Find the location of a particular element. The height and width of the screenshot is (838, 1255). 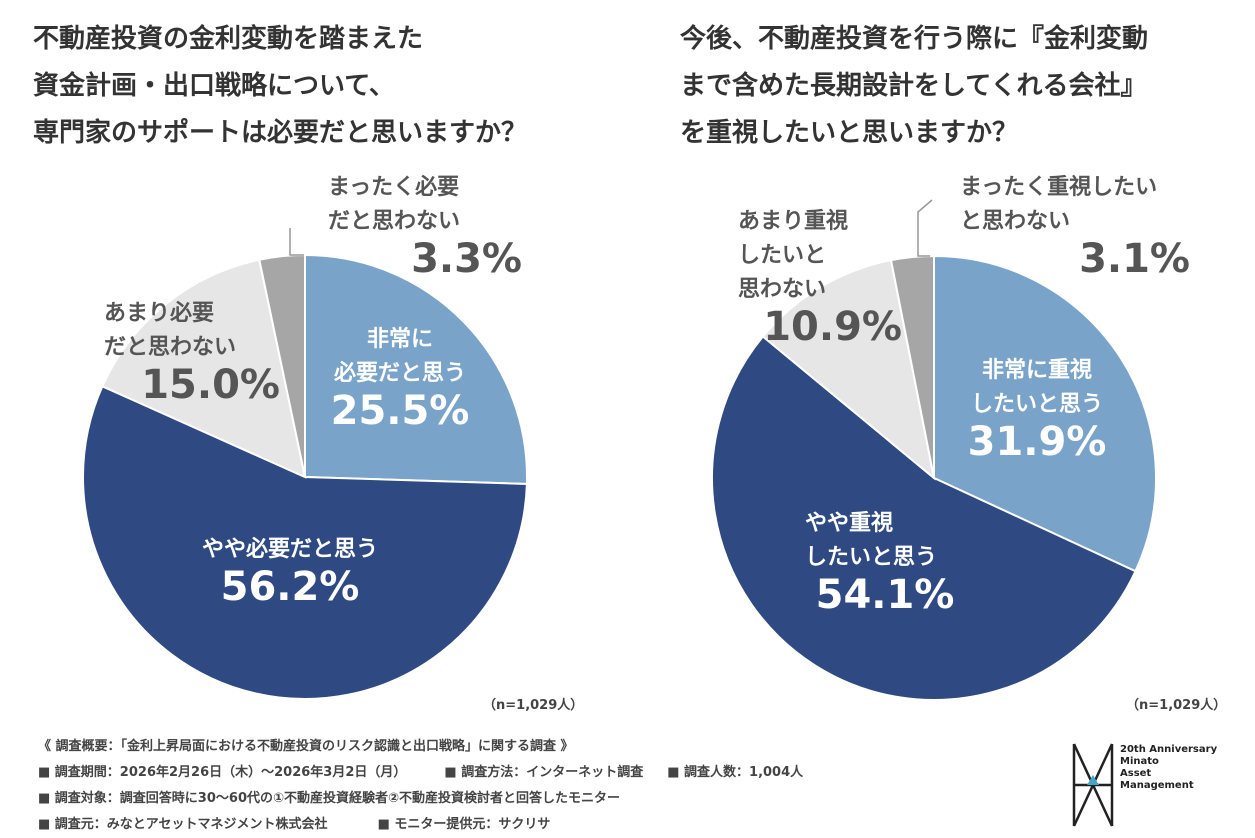

right-slice-3-label: あまり重視 is located at coordinates (793, 221).